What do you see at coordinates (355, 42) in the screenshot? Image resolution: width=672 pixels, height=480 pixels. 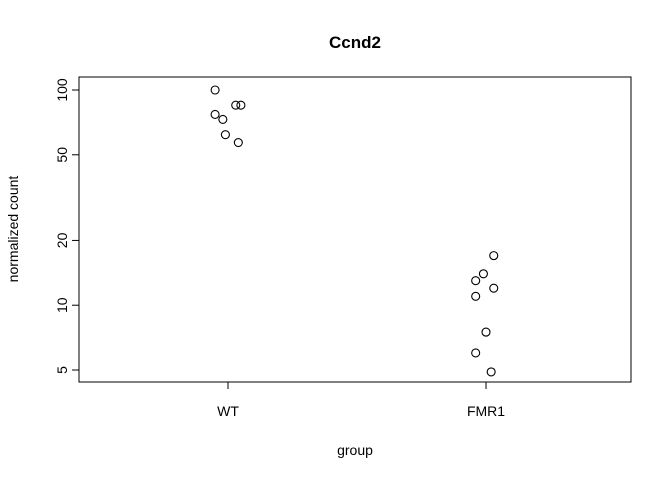 I see `chart-title: Ccnd2` at bounding box center [355, 42].